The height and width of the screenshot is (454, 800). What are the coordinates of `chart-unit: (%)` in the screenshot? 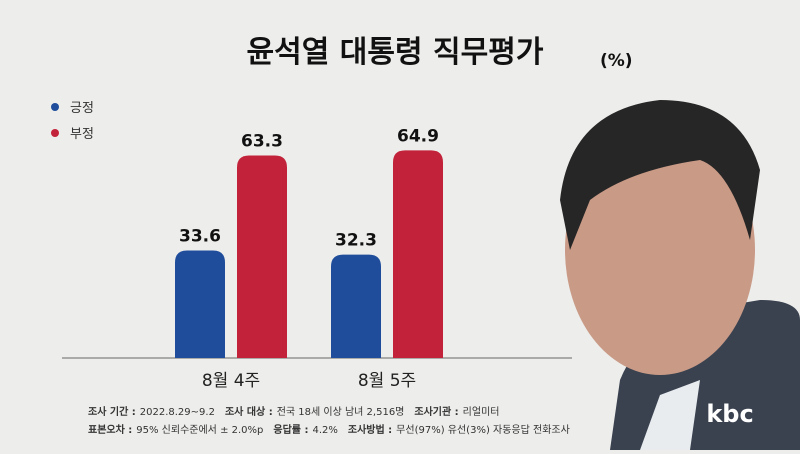 It's located at (616, 61).